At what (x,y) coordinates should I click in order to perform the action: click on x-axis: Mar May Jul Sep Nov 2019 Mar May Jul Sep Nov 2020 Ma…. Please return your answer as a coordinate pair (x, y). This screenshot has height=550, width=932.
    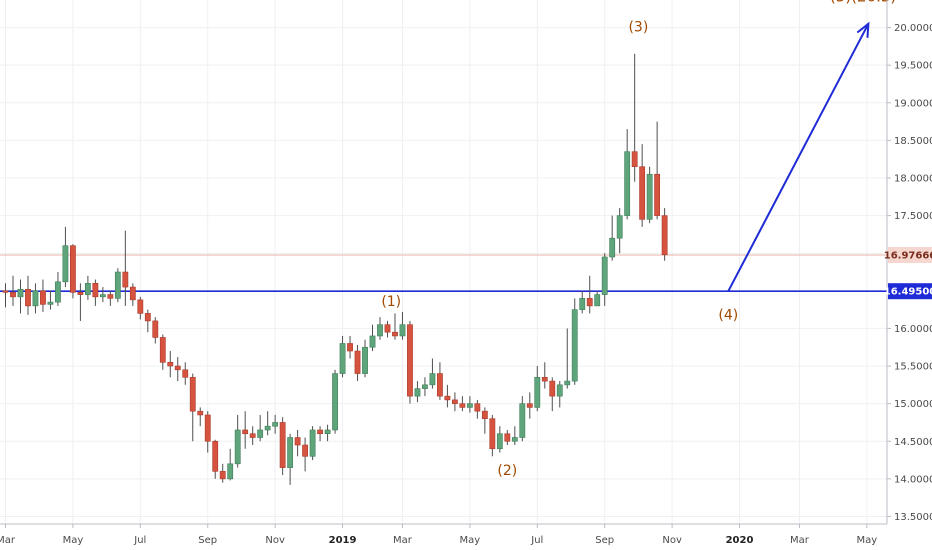
    Looking at the image, I should click on (438, 535).